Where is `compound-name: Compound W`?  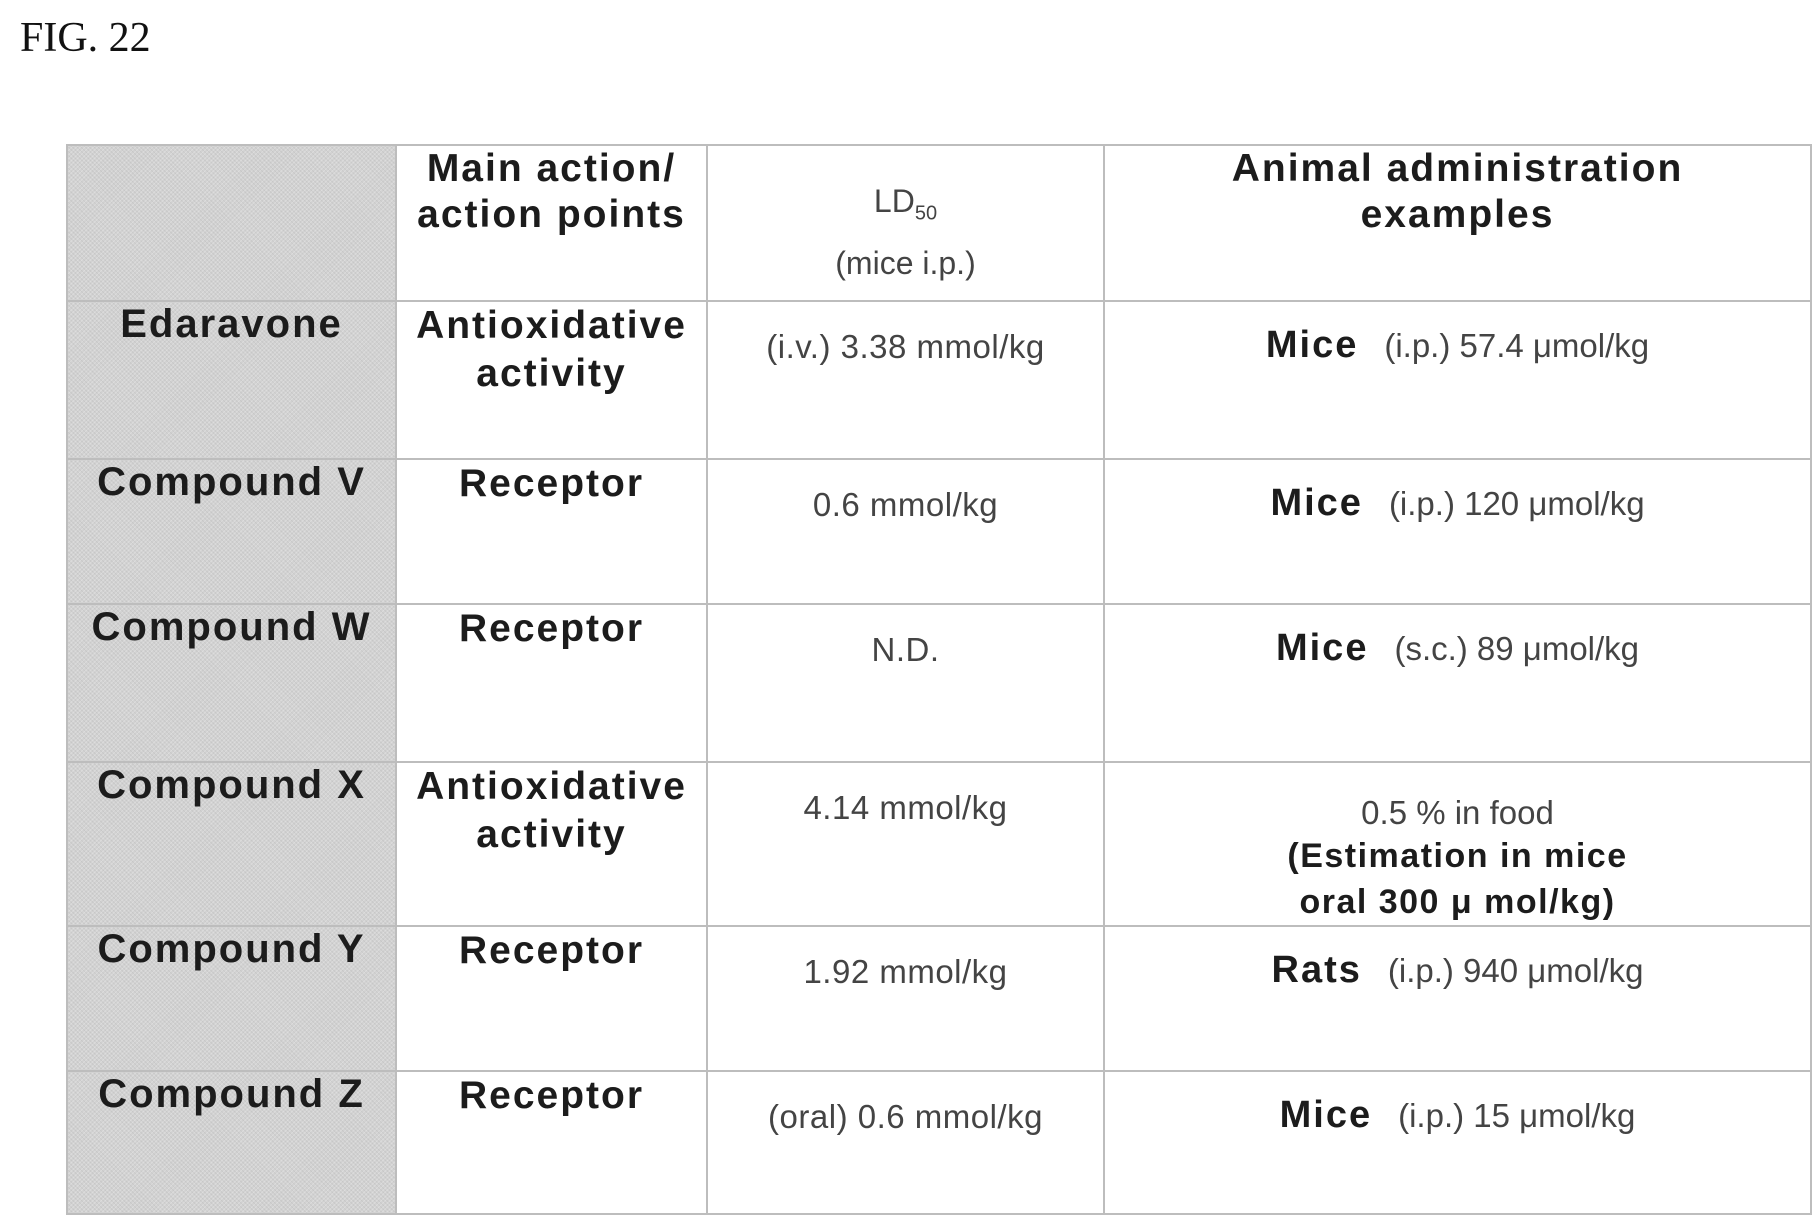 compound-name: Compound W is located at coordinates (231, 627).